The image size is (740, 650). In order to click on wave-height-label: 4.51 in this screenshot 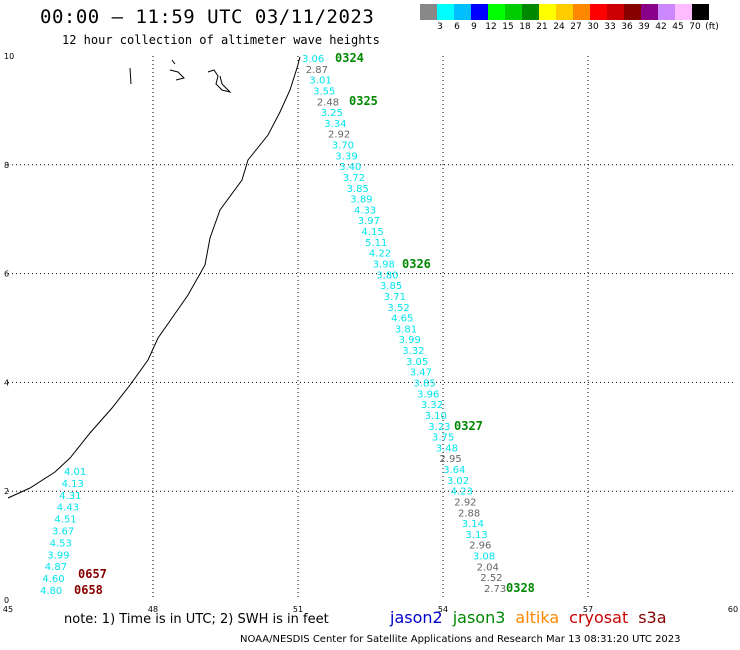, I will do `click(65, 520)`.